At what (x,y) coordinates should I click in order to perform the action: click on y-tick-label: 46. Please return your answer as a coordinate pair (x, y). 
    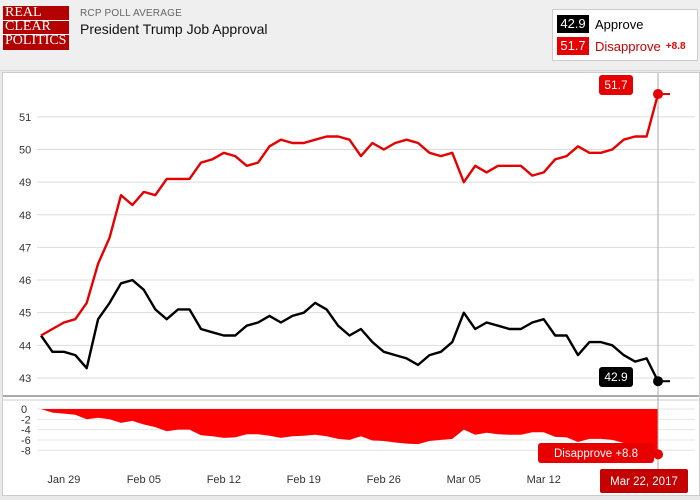
    Looking at the image, I should click on (25, 281).